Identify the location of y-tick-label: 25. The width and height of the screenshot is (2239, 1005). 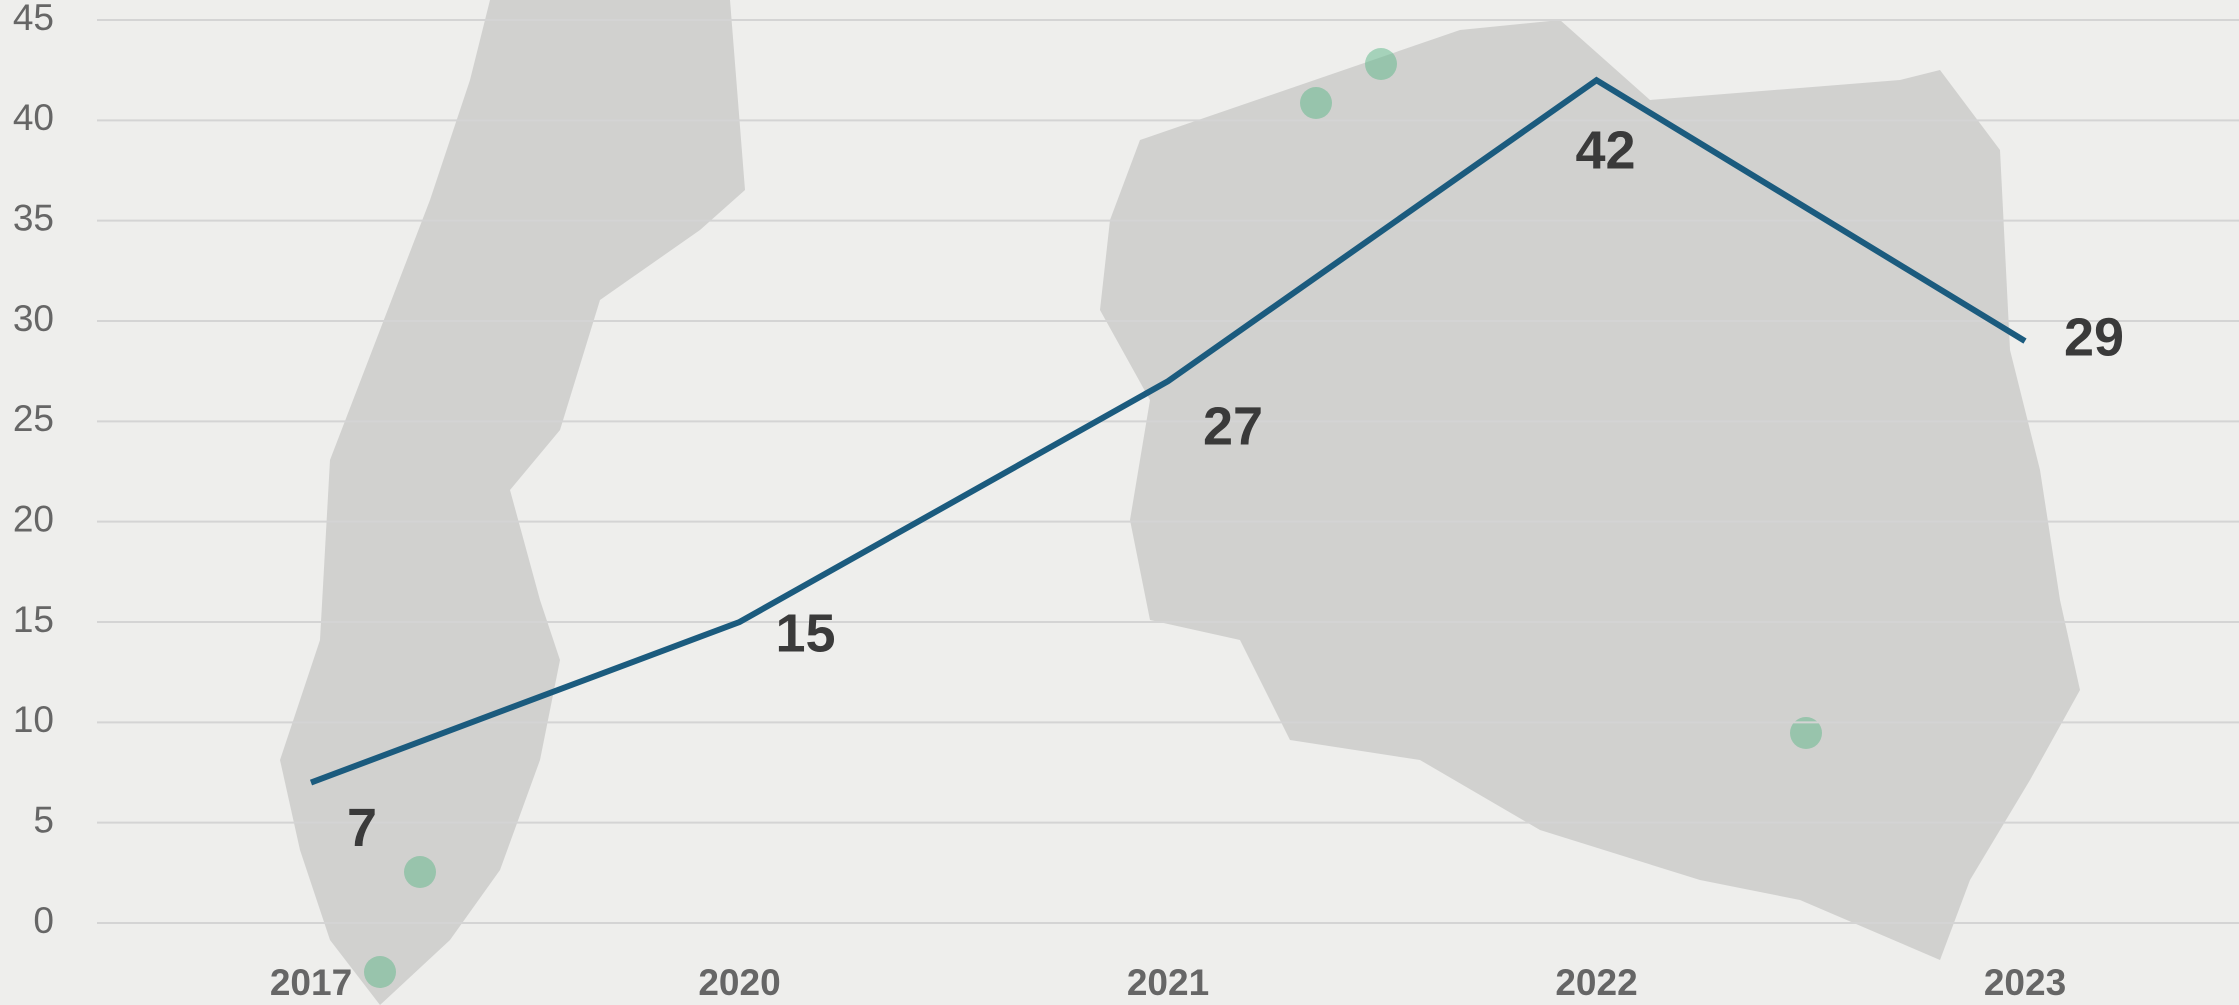
(33, 418).